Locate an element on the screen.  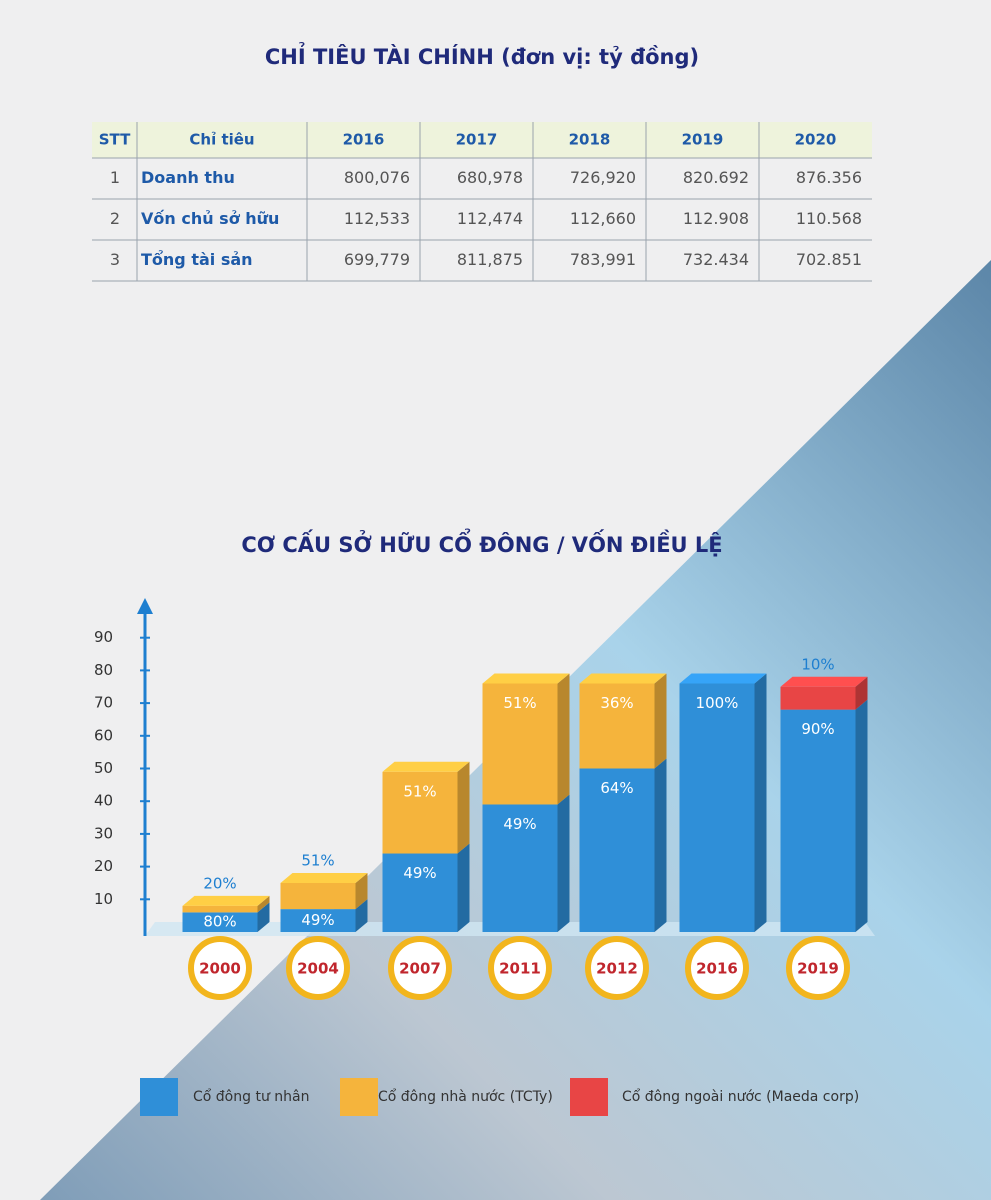
legend-label: Cổ đông nhà nước (TCTy) is located at coordinates (465, 1096).